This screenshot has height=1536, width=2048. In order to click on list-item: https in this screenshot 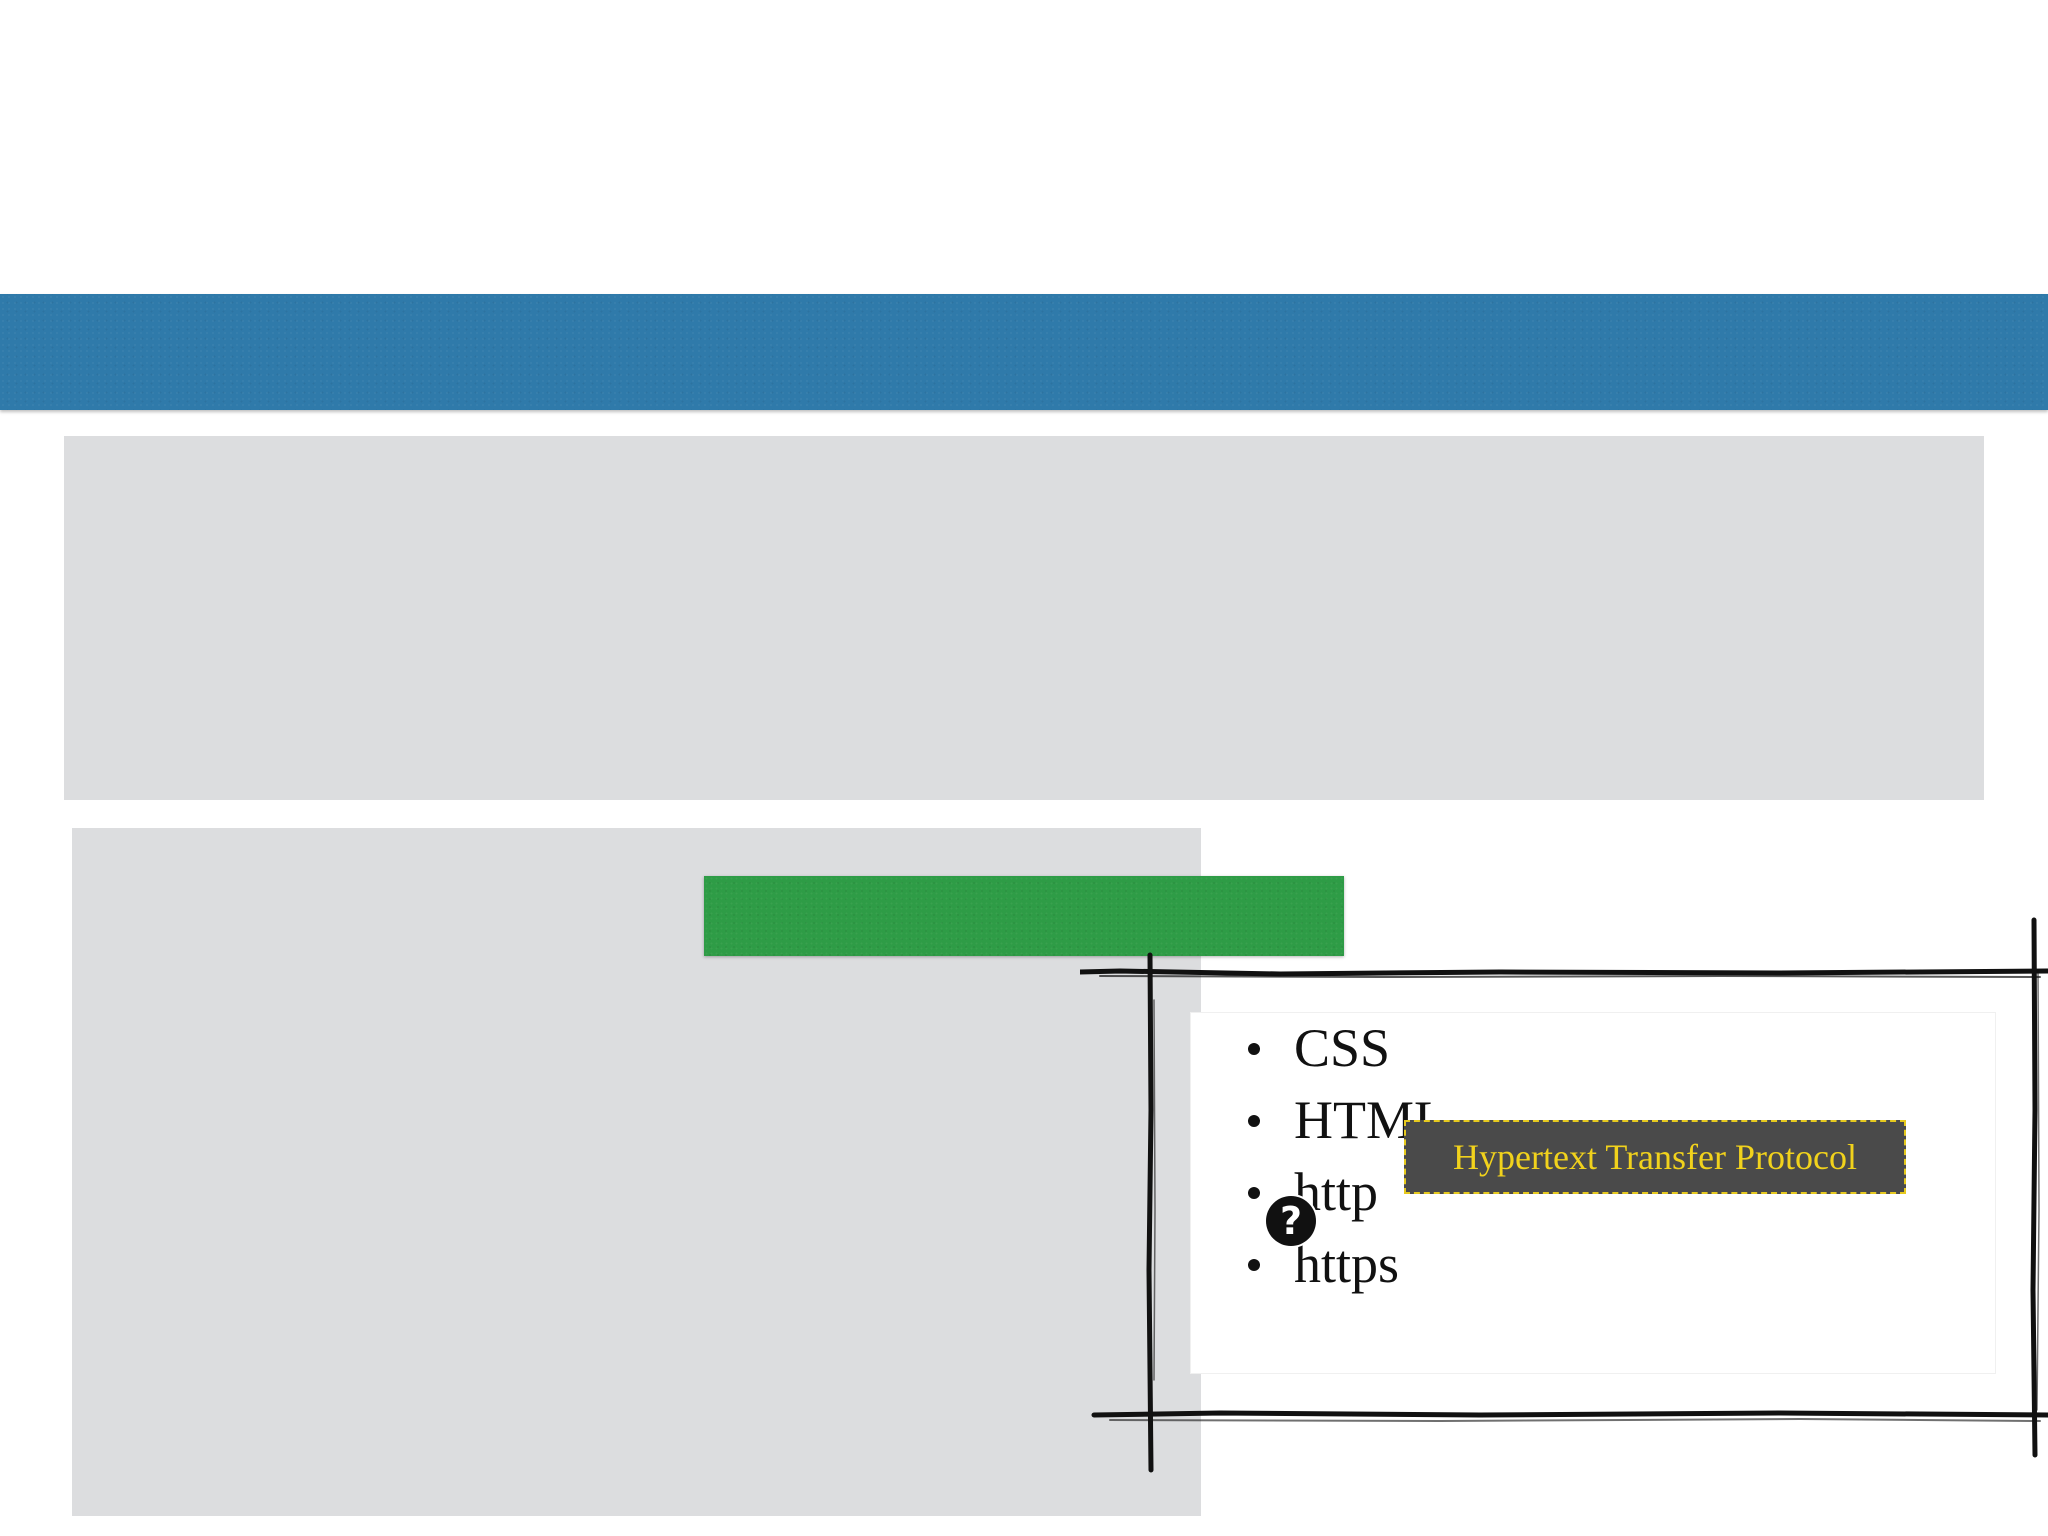, I will do `click(1343, 1264)`.